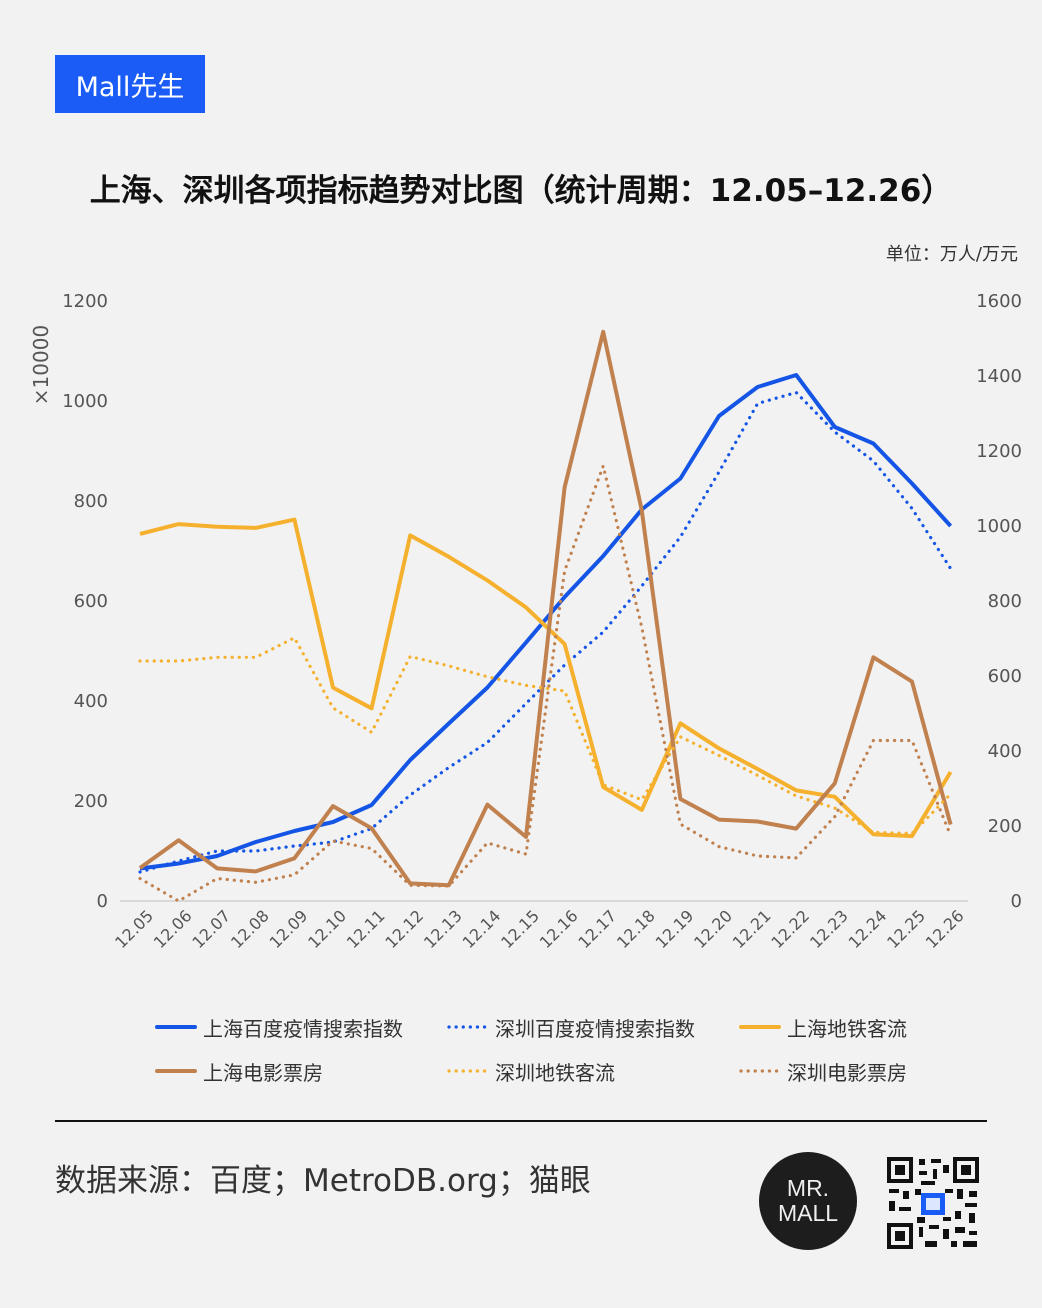 The image size is (1042, 1308). Describe the element at coordinates (91, 501) in the screenshot. I see `left-tick-label: 800` at that location.